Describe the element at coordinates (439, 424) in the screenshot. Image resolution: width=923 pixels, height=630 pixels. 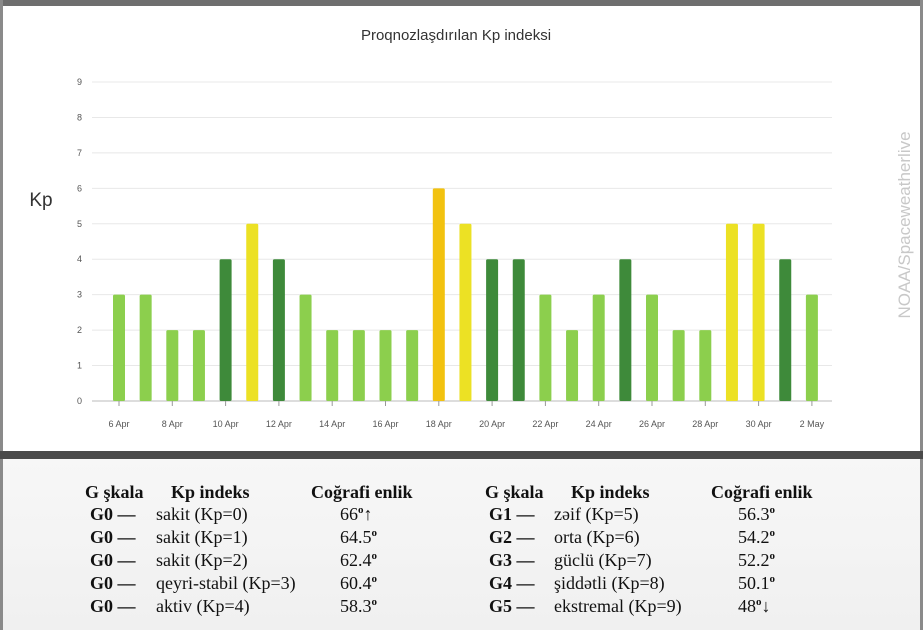
I see `x-tick-label: 18 Apr` at that location.